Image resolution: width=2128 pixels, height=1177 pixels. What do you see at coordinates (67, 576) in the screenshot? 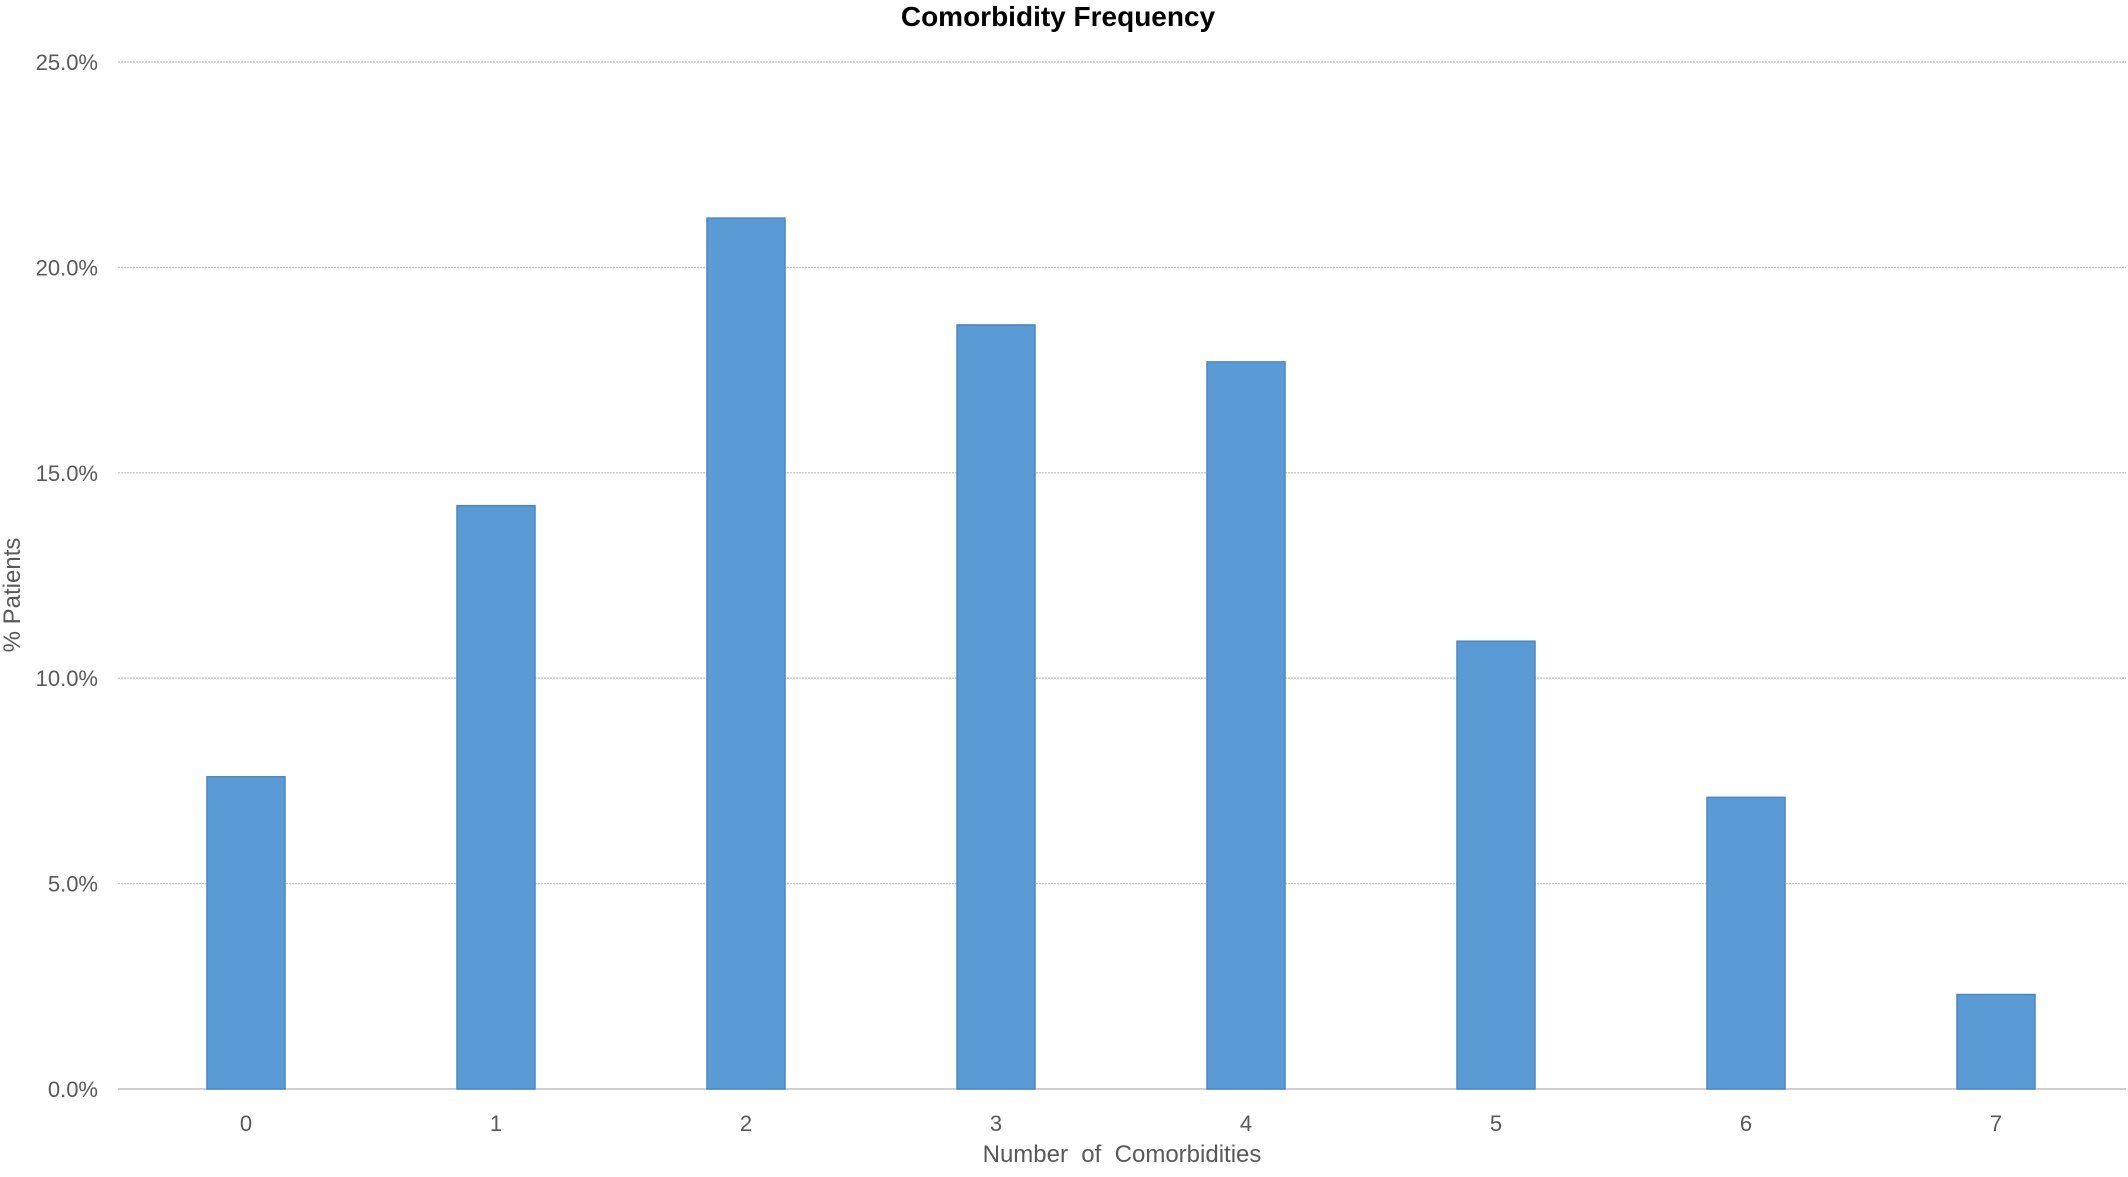
I see `y-axis-tick-labels: 0.0% 5.0% 10.0% 15.0% 20.0% 25.0%` at bounding box center [67, 576].